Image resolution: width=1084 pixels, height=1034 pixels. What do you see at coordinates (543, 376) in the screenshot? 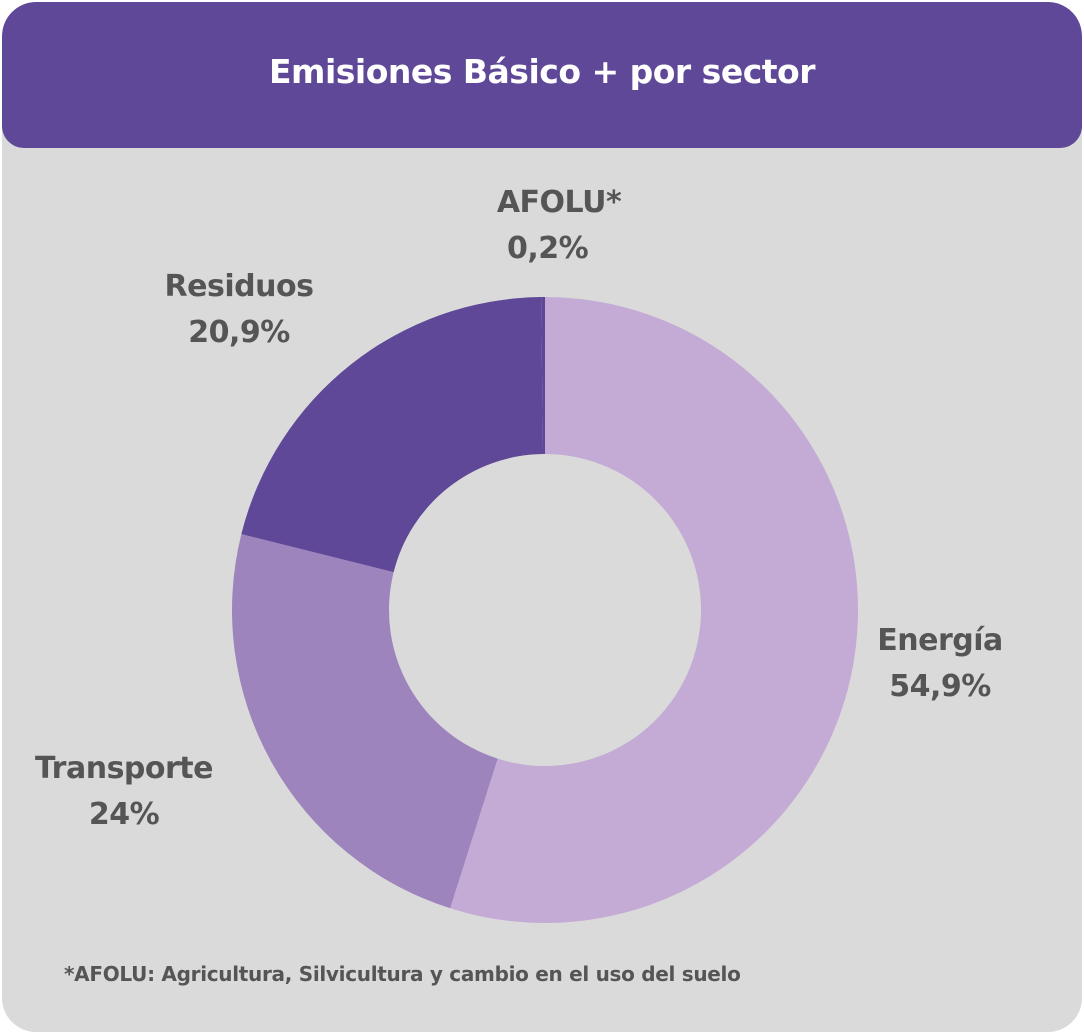
I see `donut-slice-afolu` at bounding box center [543, 376].